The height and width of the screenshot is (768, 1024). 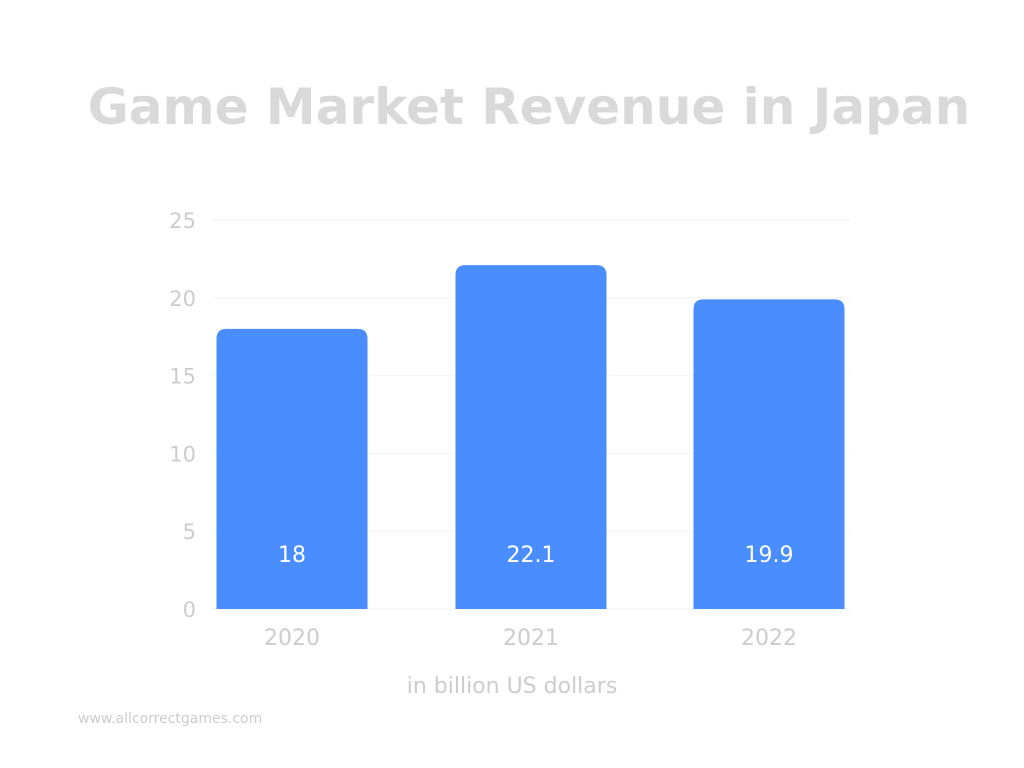 What do you see at coordinates (292, 555) in the screenshot?
I see `data-label: 18` at bounding box center [292, 555].